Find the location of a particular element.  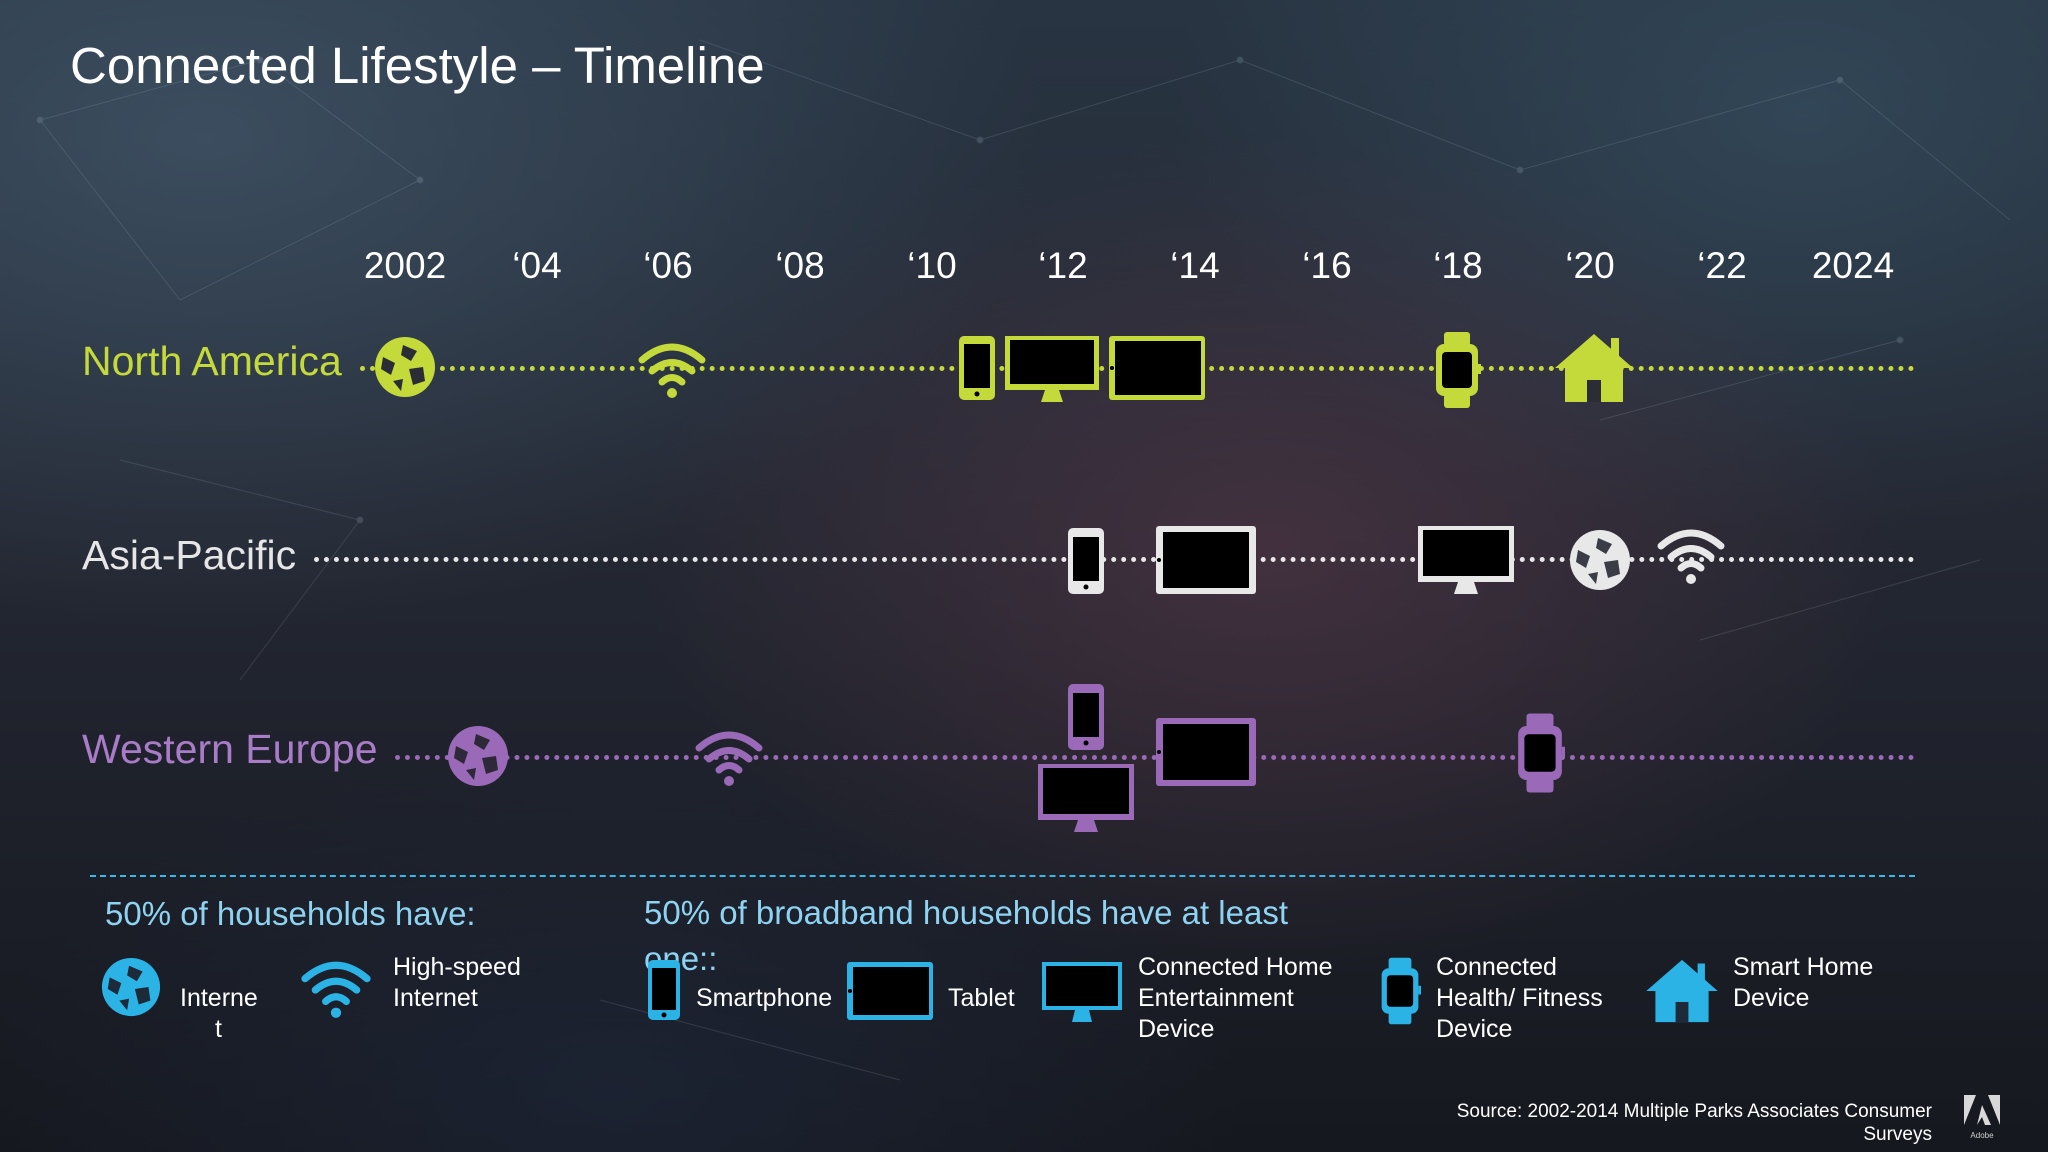

legend-health-label-cont: Device is located at coordinates (1474, 1029).